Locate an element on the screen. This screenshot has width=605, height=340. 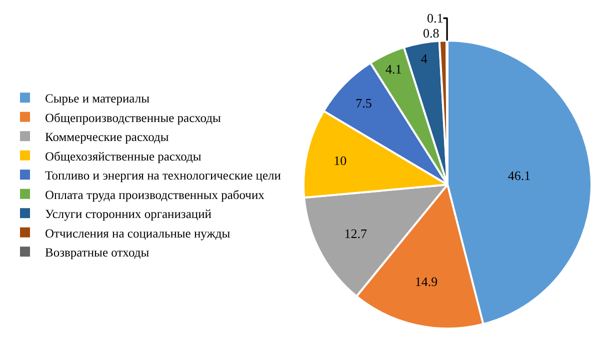
data-label: 7.5 is located at coordinates (364, 103).